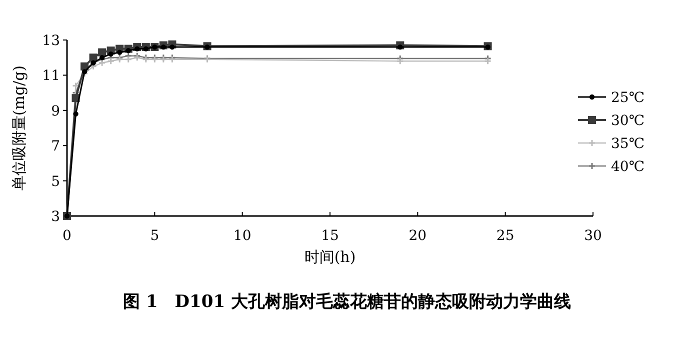 The height and width of the screenshot is (338, 695). Describe the element at coordinates (593, 236) in the screenshot. I see `x-tick-label: 30` at that location.